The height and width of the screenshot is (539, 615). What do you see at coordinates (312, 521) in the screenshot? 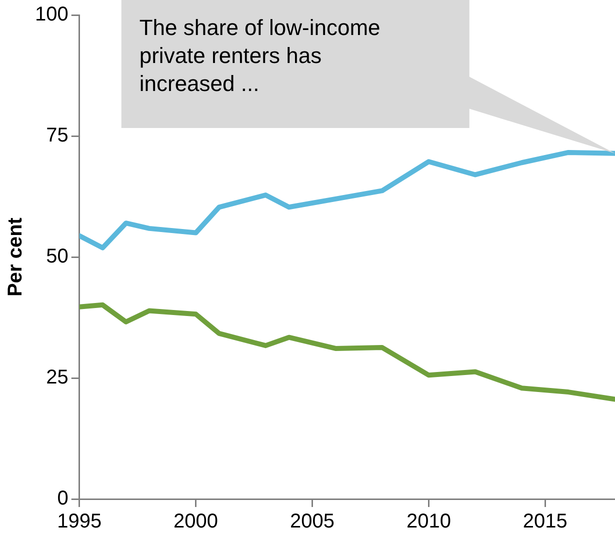
I see `x-tick-label: 2005` at bounding box center [312, 521].